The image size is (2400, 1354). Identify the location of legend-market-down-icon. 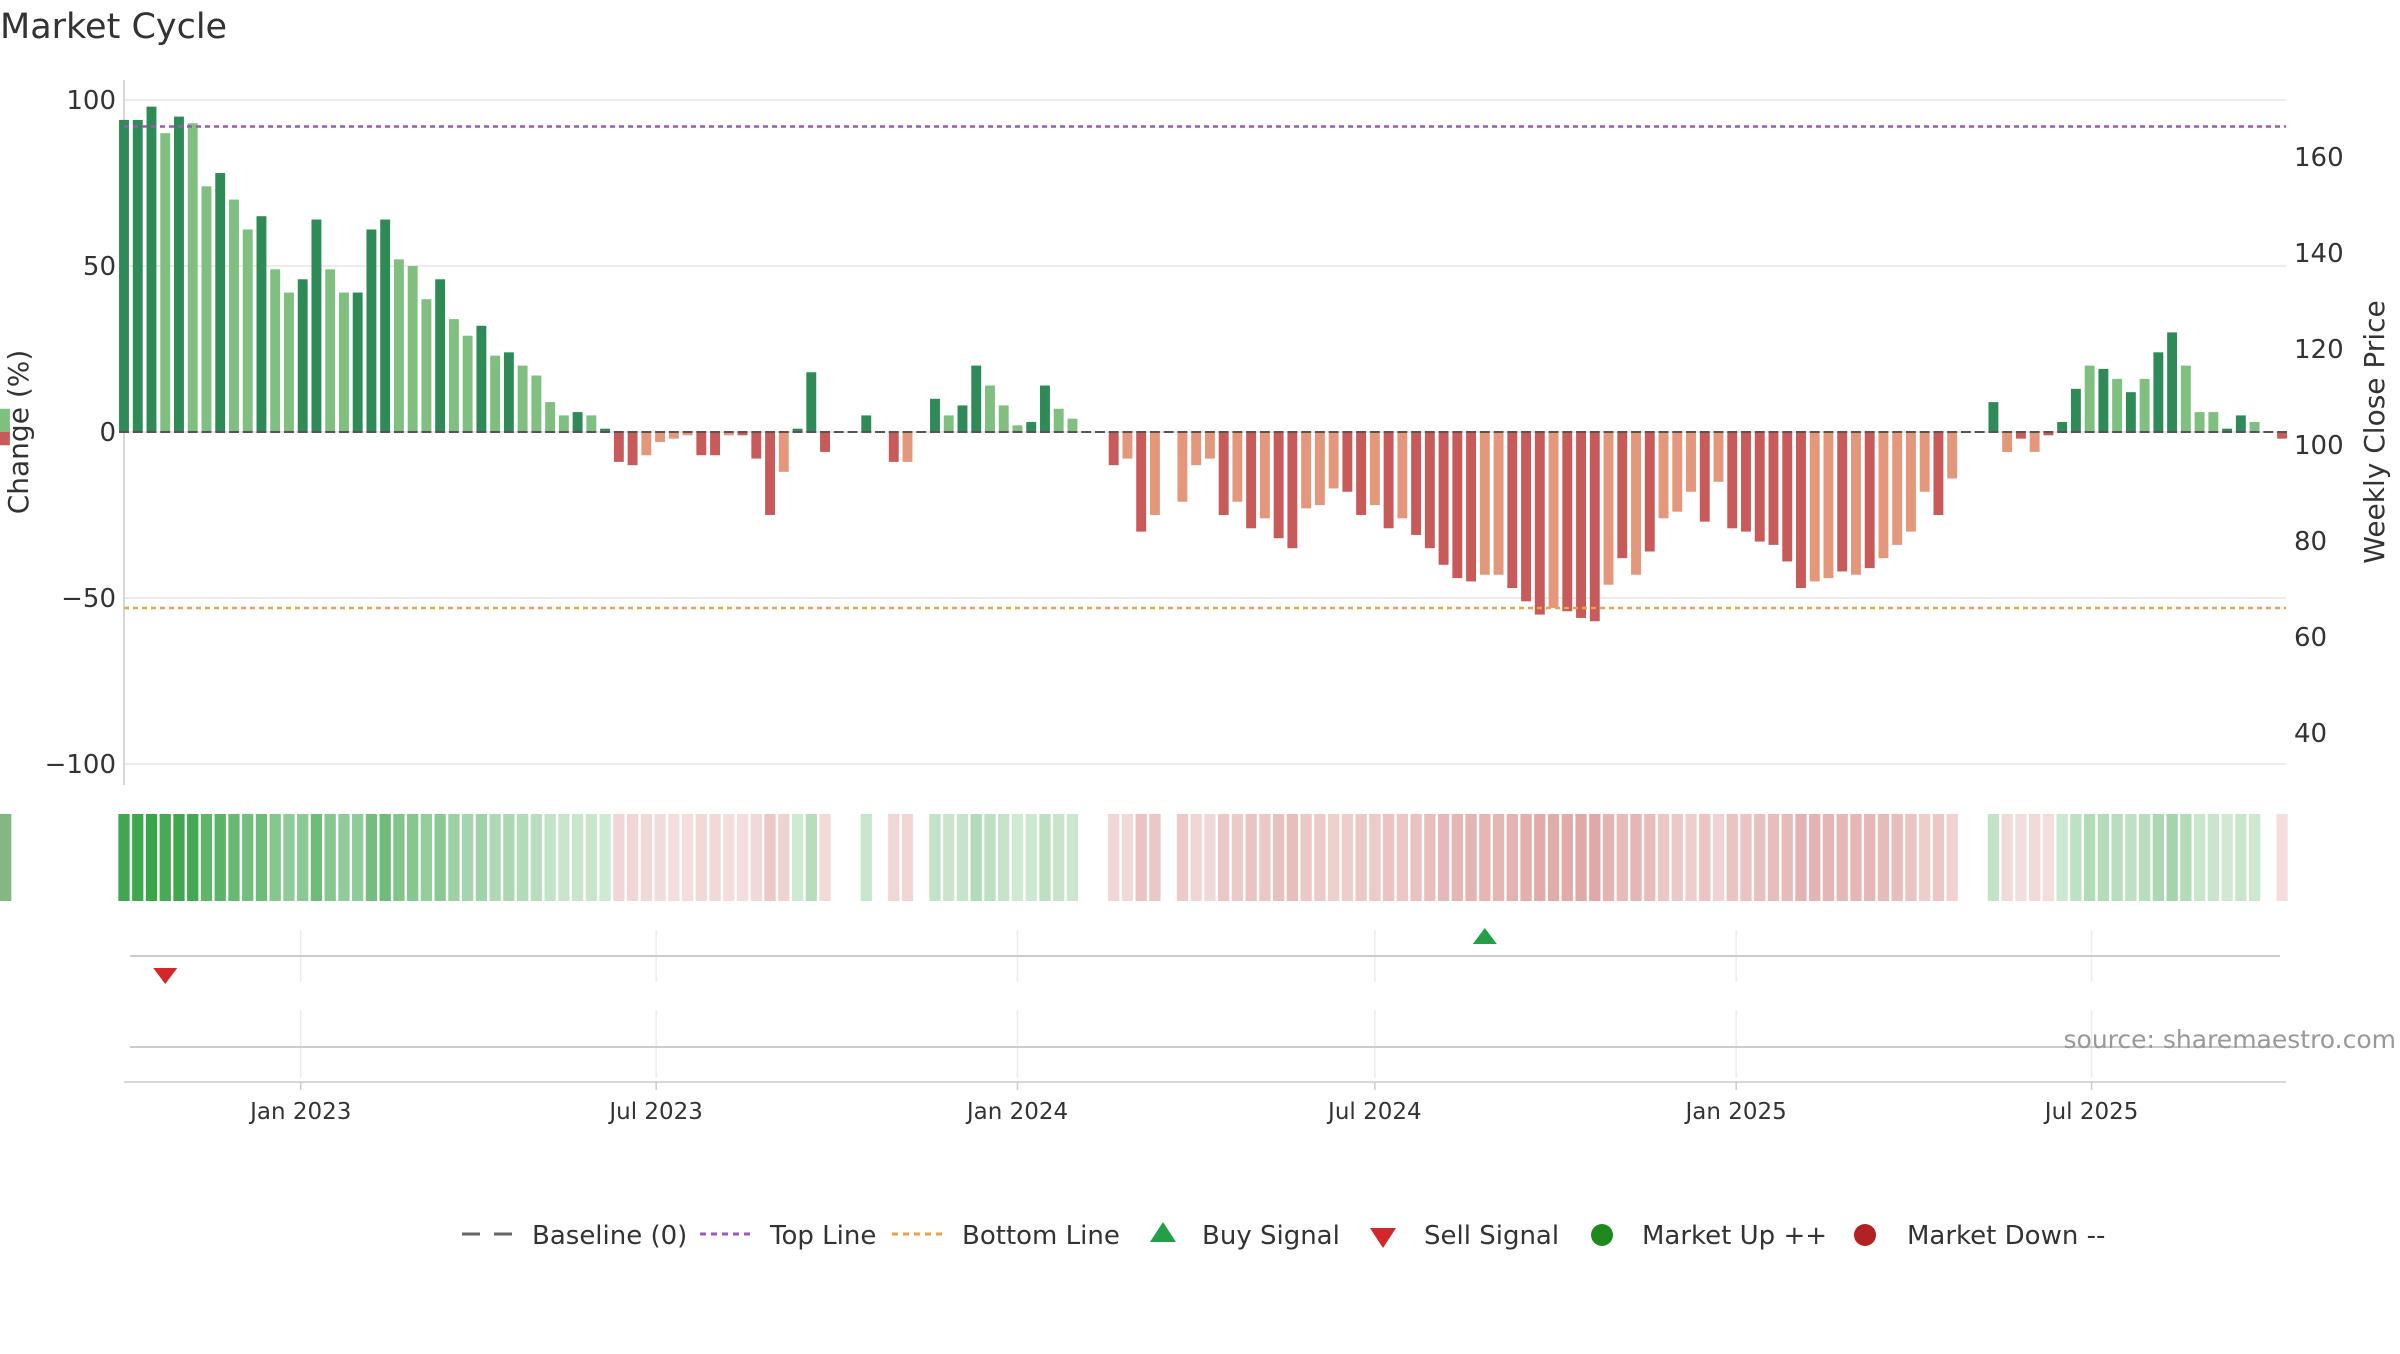
(1865, 1235).